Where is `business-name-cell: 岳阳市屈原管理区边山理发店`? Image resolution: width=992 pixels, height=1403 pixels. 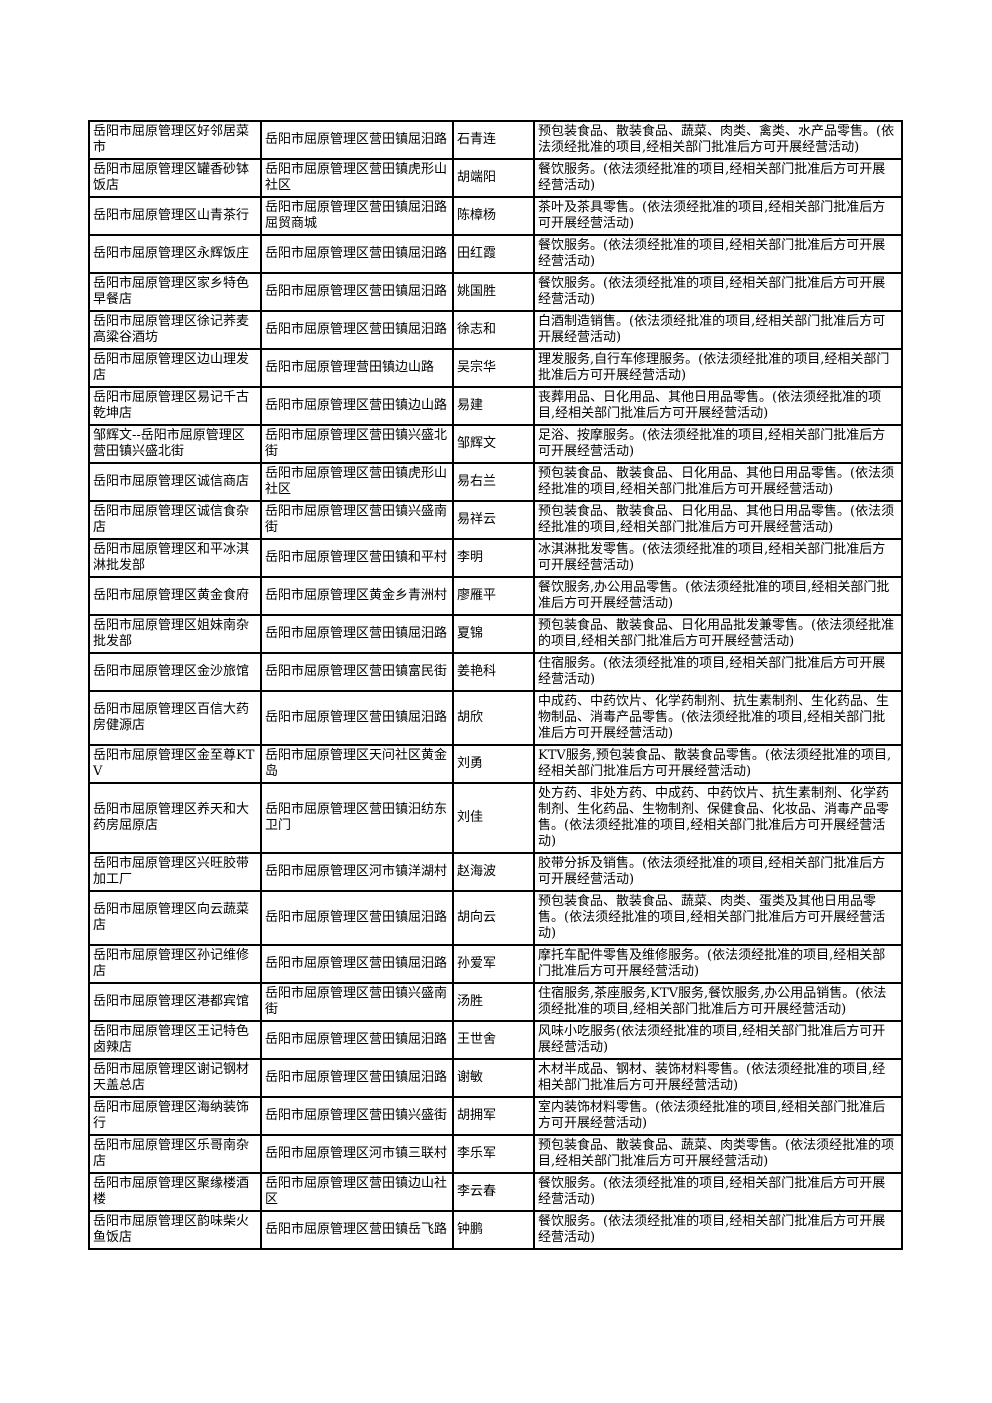
business-name-cell: 岳阳市屈原管理区边山理发店 is located at coordinates (175, 368).